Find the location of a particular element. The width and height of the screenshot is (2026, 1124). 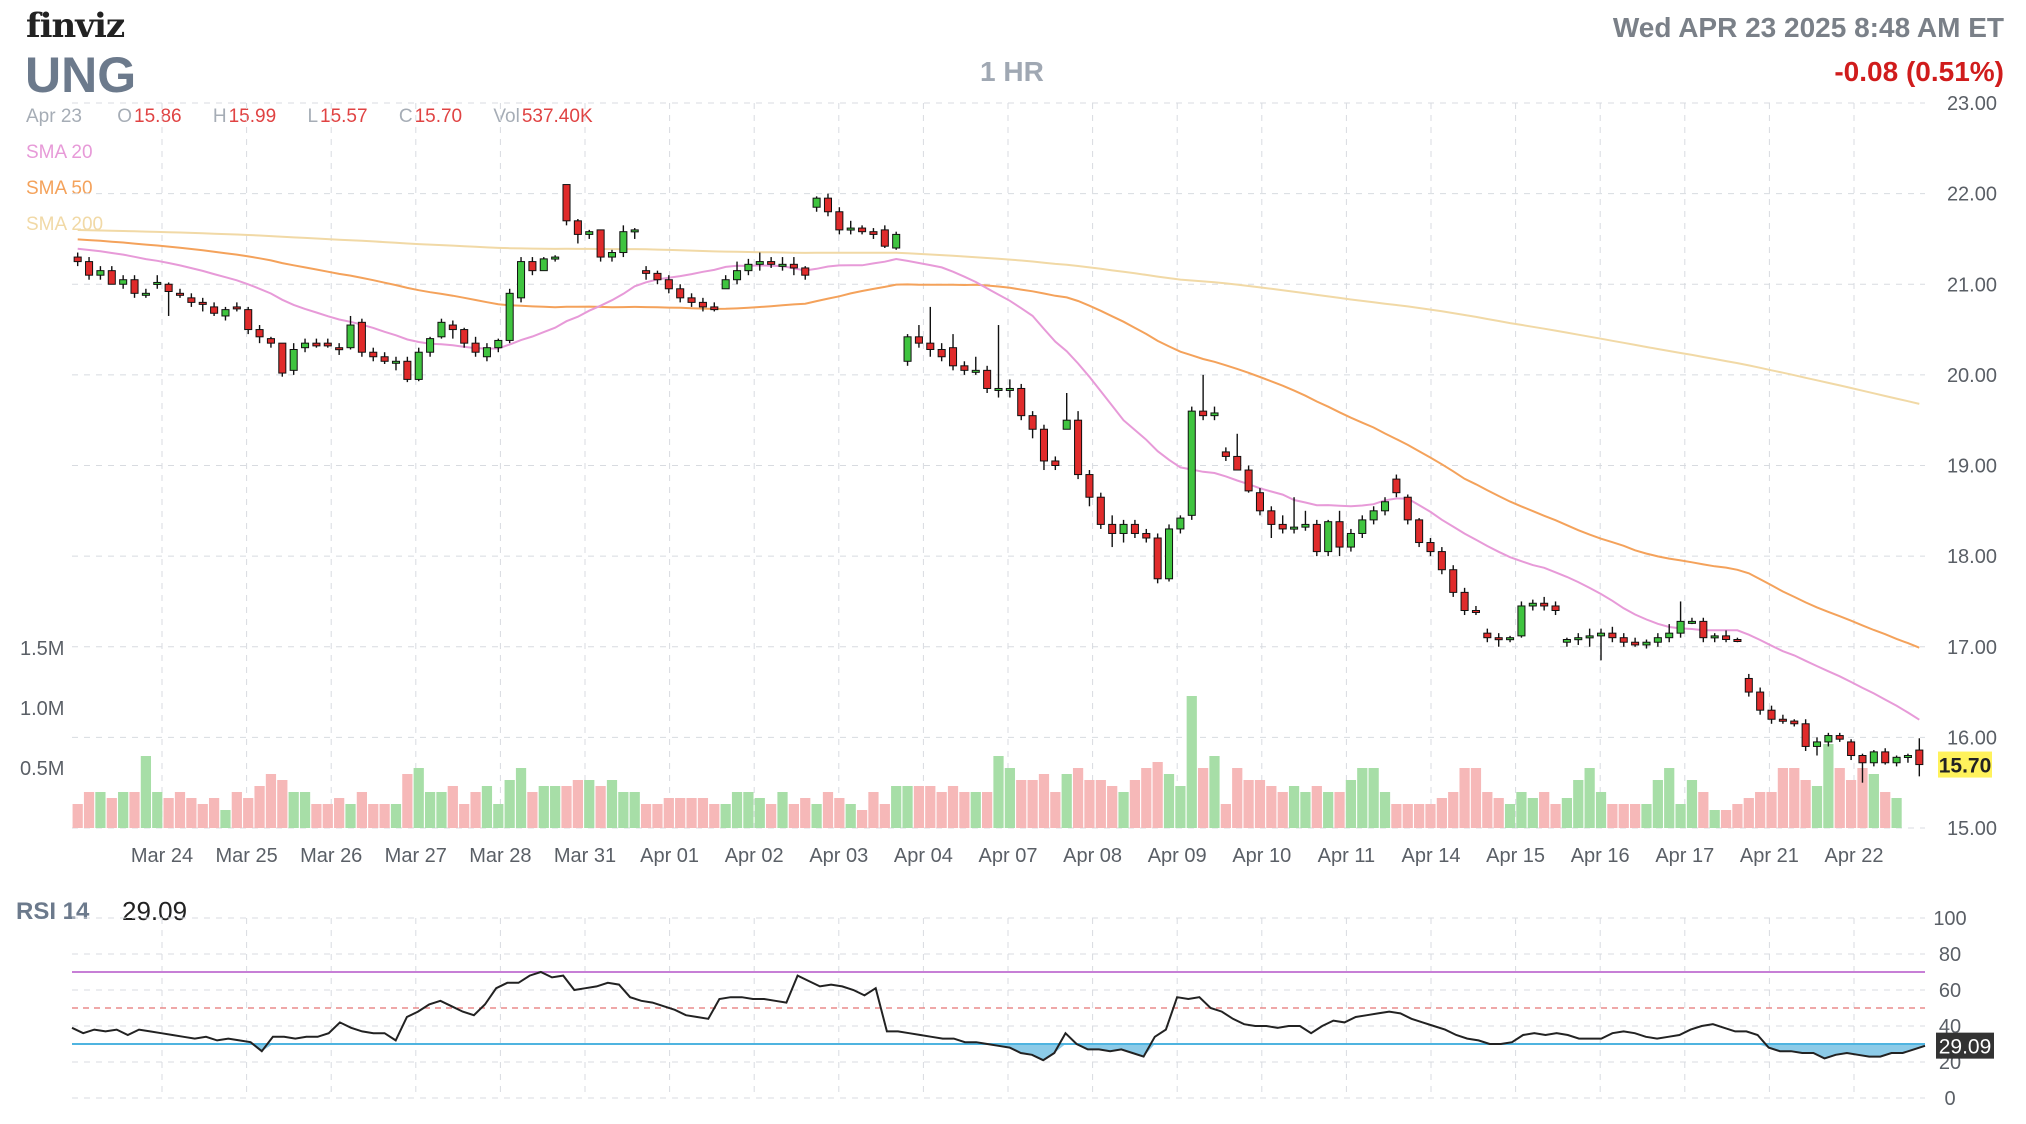

rsi-tick-label: 60 is located at coordinates (1950, 991).